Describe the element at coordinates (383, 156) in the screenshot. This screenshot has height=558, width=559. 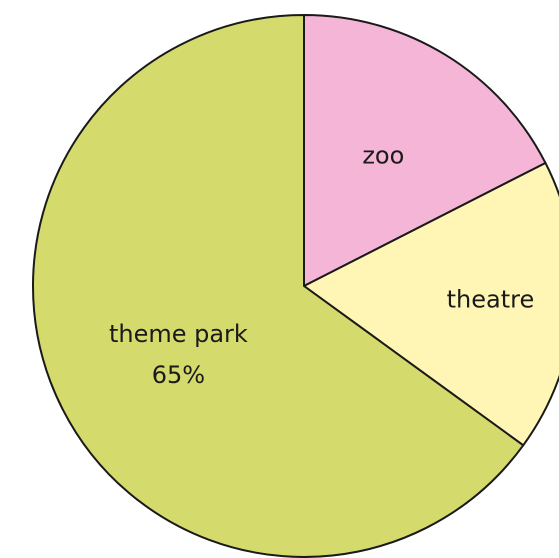
I see `slice-label: zoo` at that location.